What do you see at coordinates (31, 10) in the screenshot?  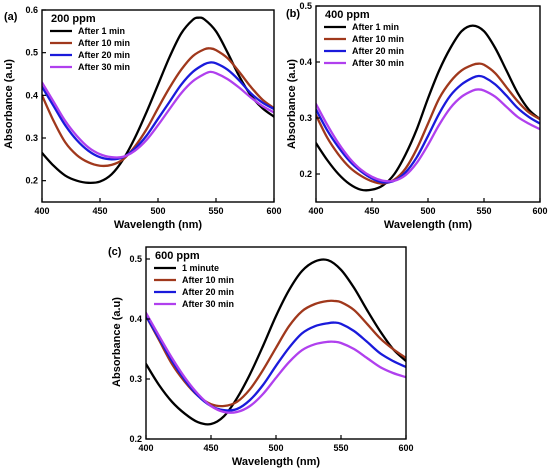 I see `y-tick-label: 0.6` at bounding box center [31, 10].